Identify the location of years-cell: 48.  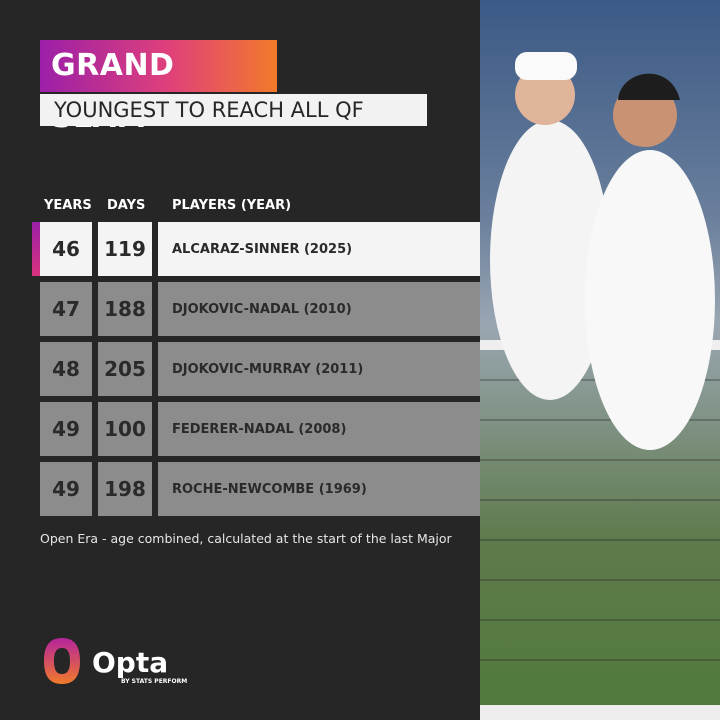
(66, 369).